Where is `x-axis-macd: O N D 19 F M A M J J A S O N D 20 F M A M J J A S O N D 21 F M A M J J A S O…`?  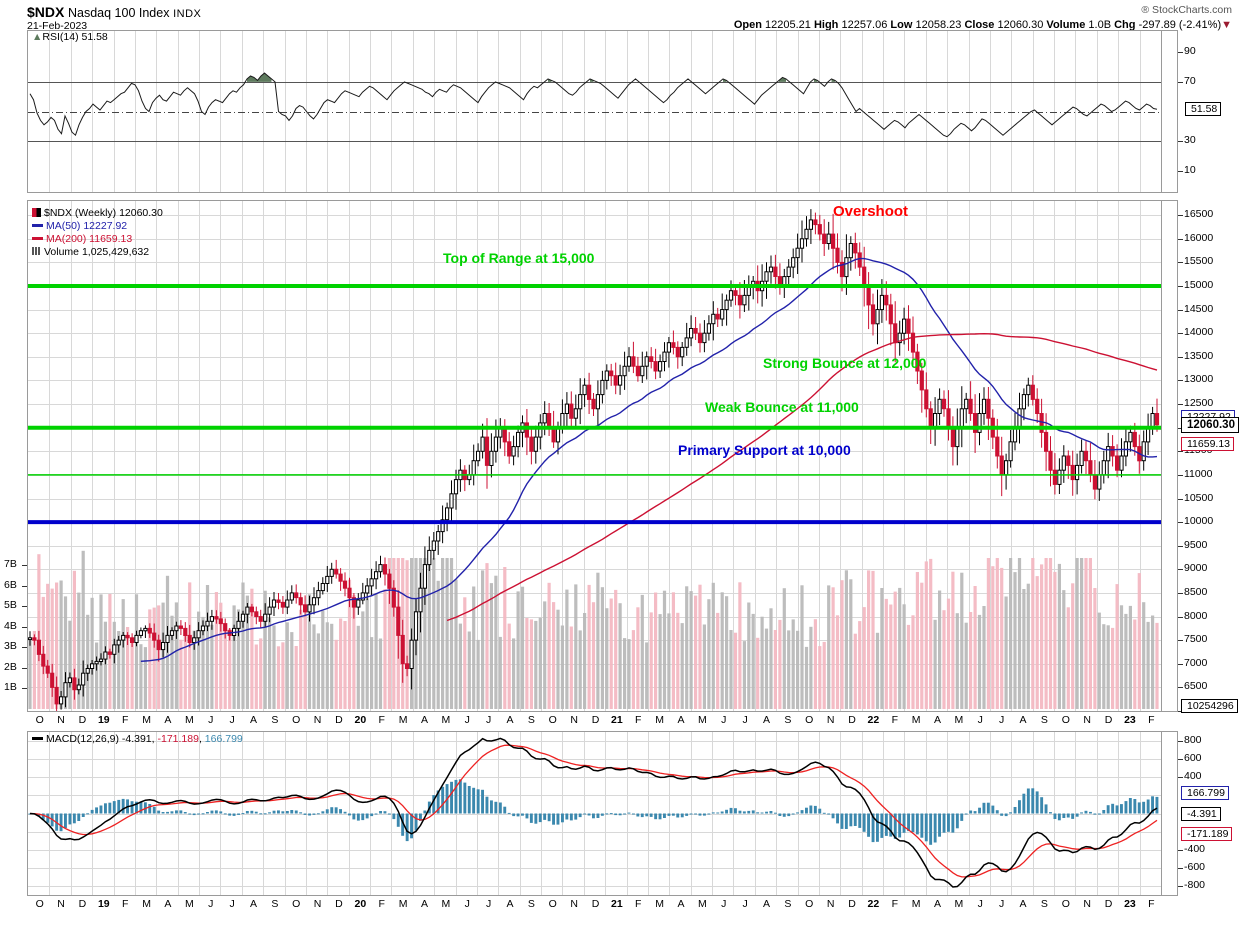
x-axis-macd: O N D 19 F M A M J J A S O N D 20 F M A M J J A S O N D 21 F M A M J J A S O… is located at coordinates (602, 905).